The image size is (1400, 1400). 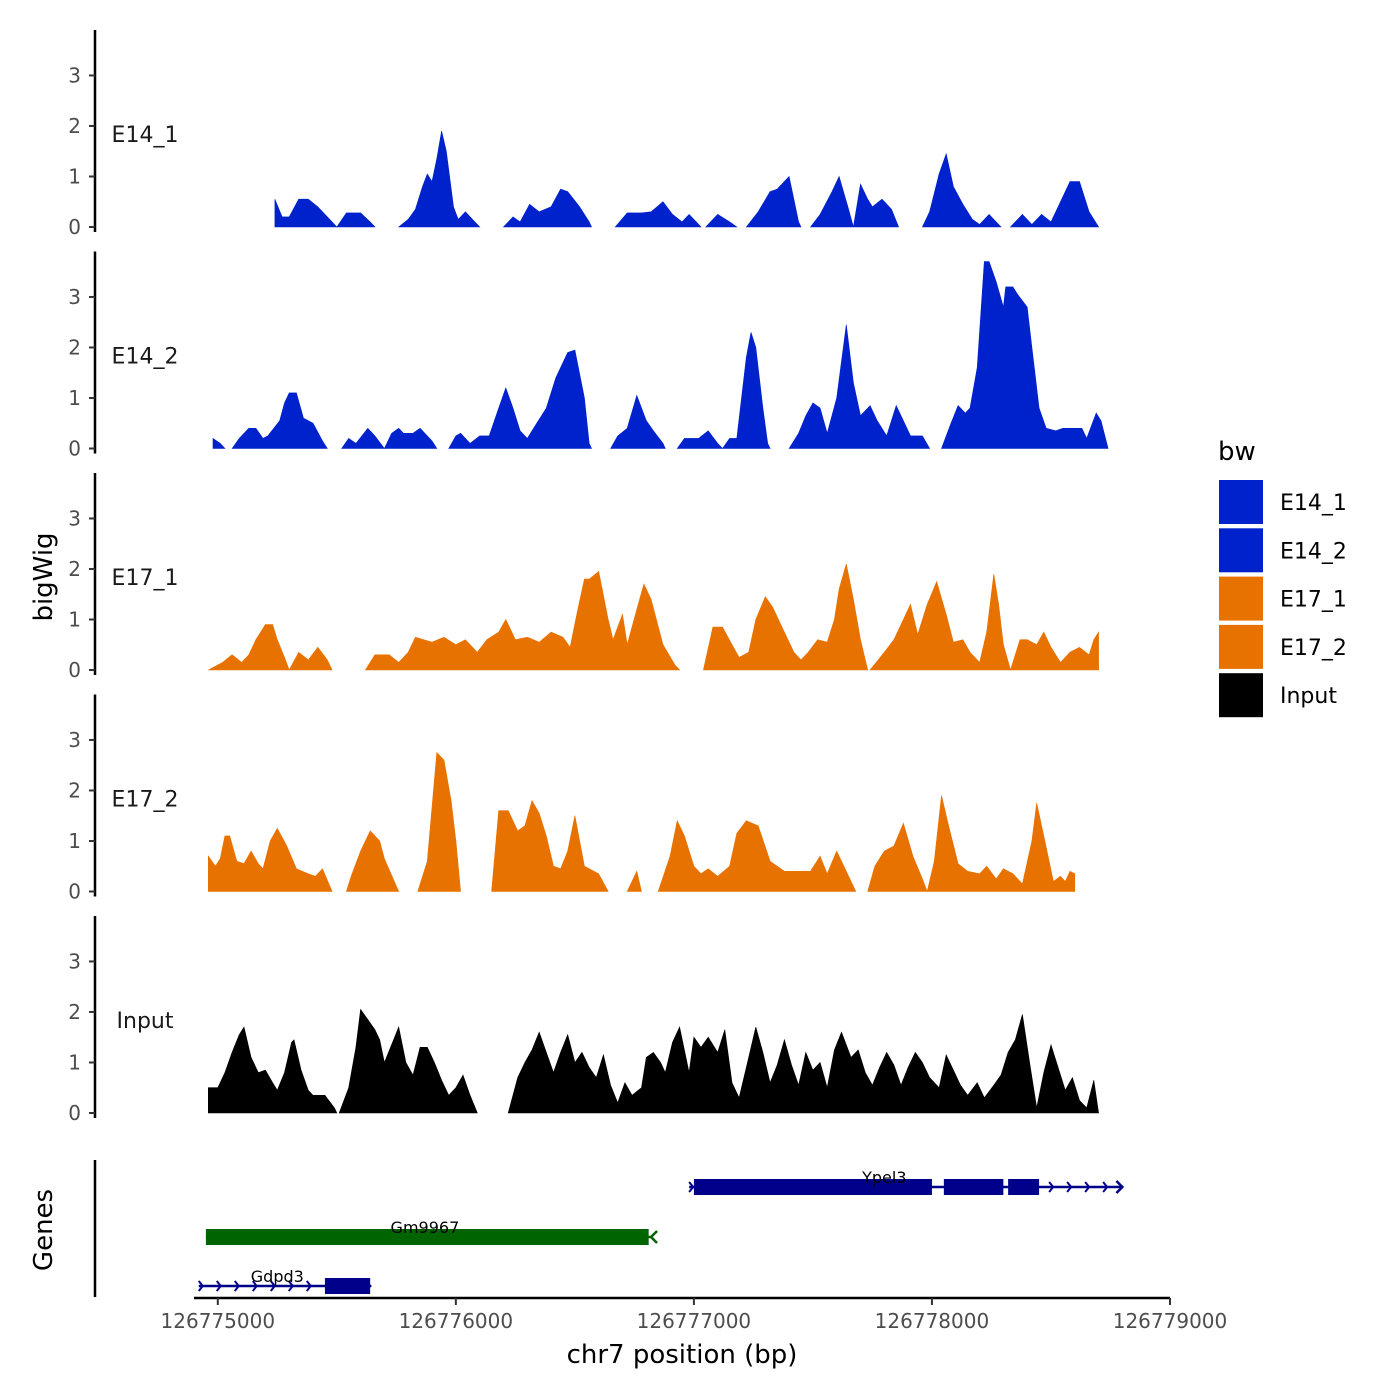 What do you see at coordinates (803, 1064) in the screenshot?
I see `signal-area-Input` at bounding box center [803, 1064].